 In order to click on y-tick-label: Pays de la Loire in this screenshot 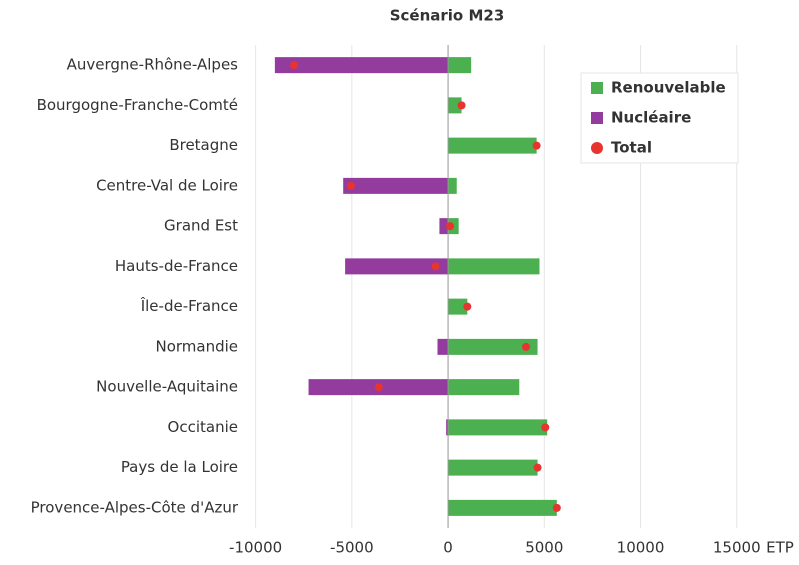, I will do `click(179, 467)`.